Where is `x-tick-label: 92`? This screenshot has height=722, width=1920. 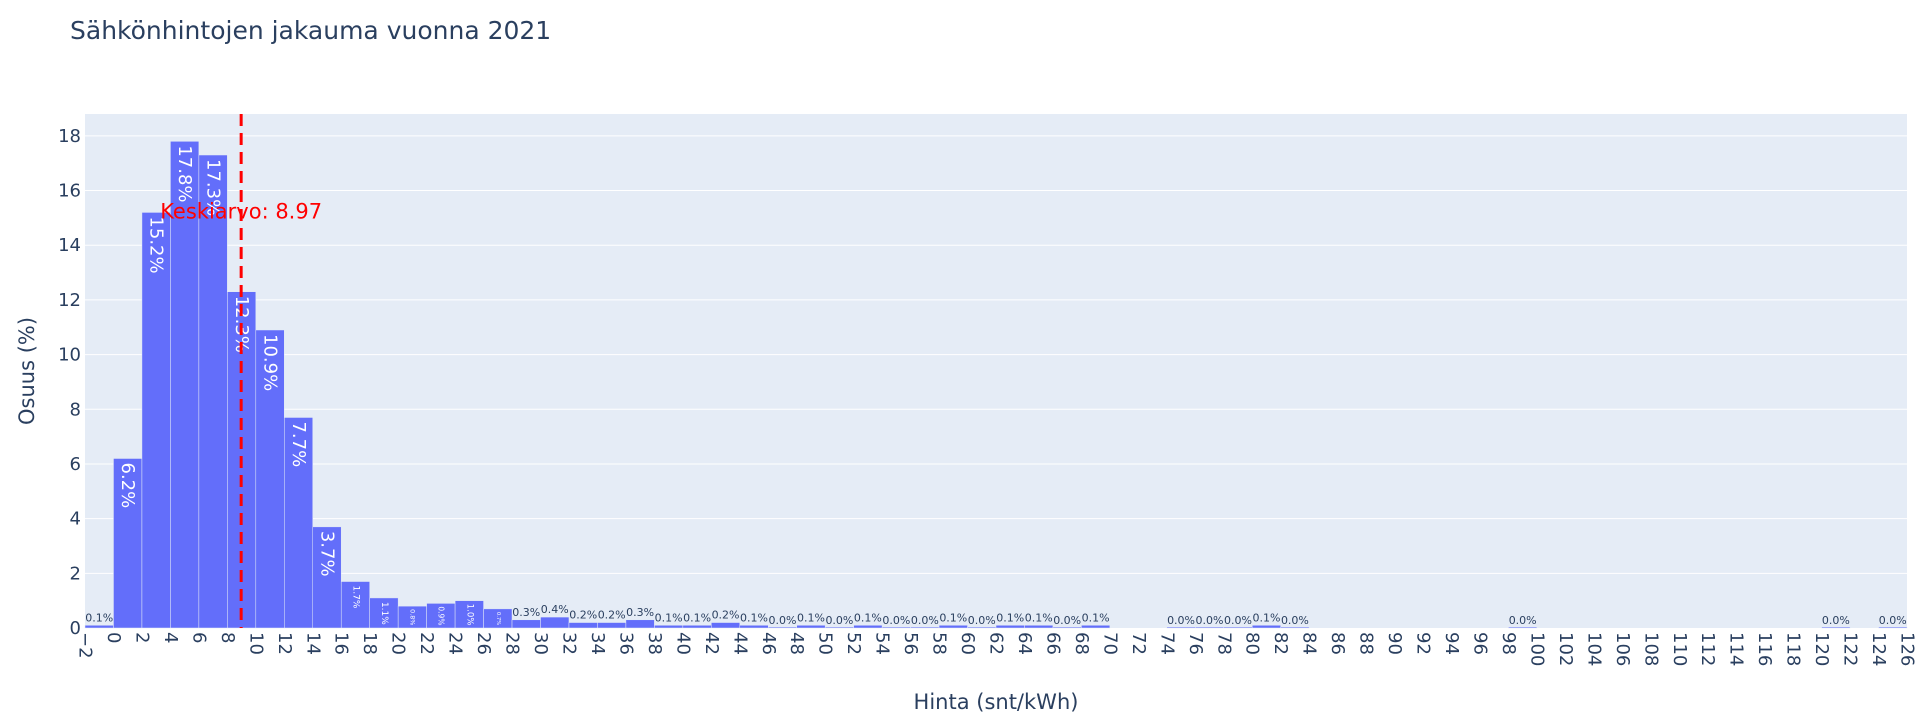
x-tick-label: 92 is located at coordinates (1423, 643).